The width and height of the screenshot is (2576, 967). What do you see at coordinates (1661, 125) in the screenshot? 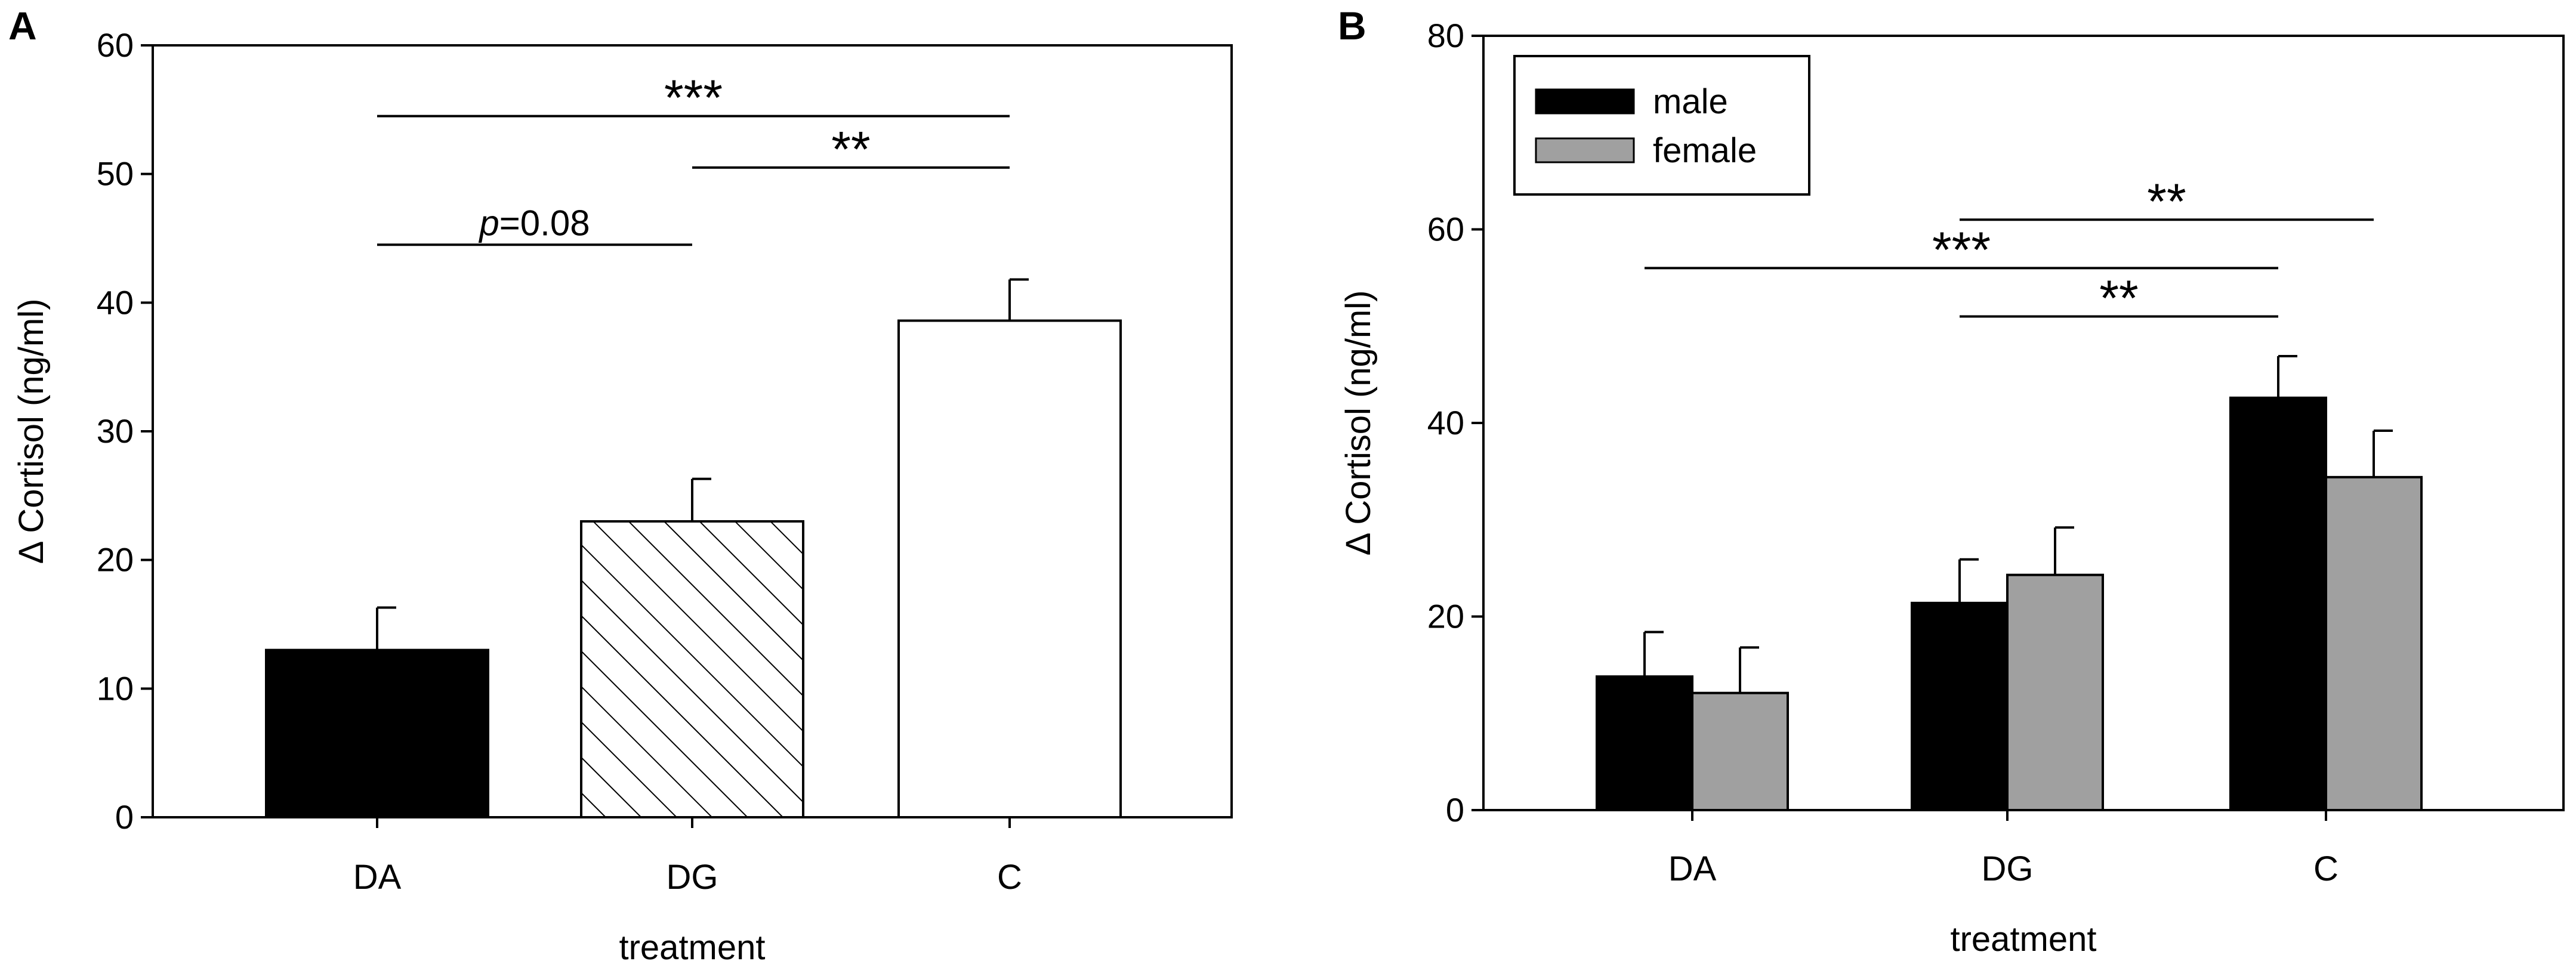
I see `legend-box` at bounding box center [1661, 125].